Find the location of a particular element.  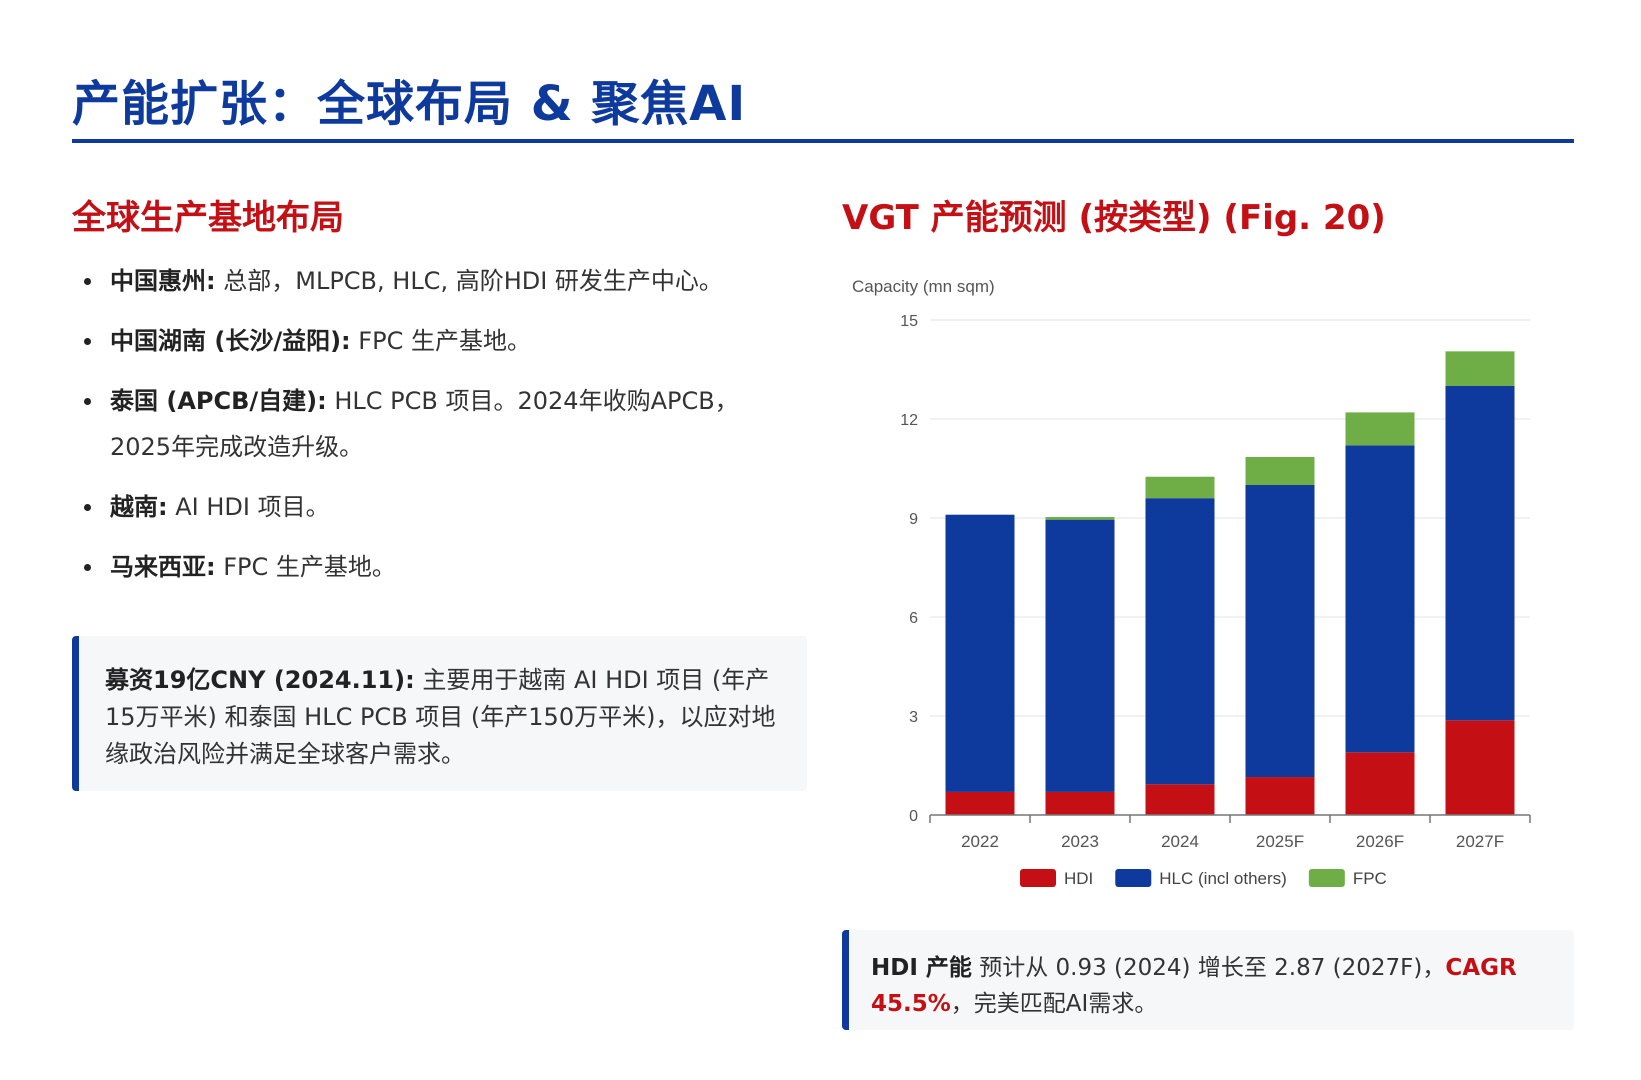

legend-label: HLC (incl others) is located at coordinates (1223, 878).